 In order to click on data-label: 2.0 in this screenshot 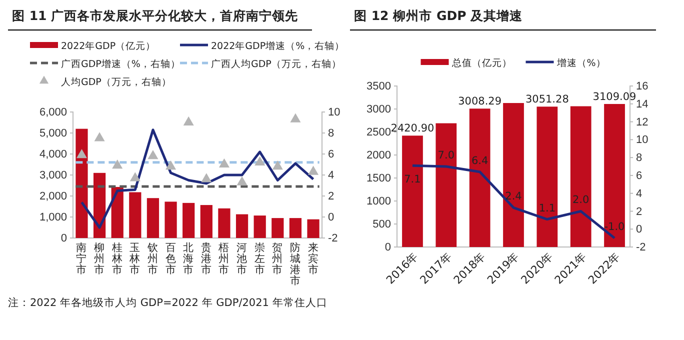, I will do `click(581, 200)`.